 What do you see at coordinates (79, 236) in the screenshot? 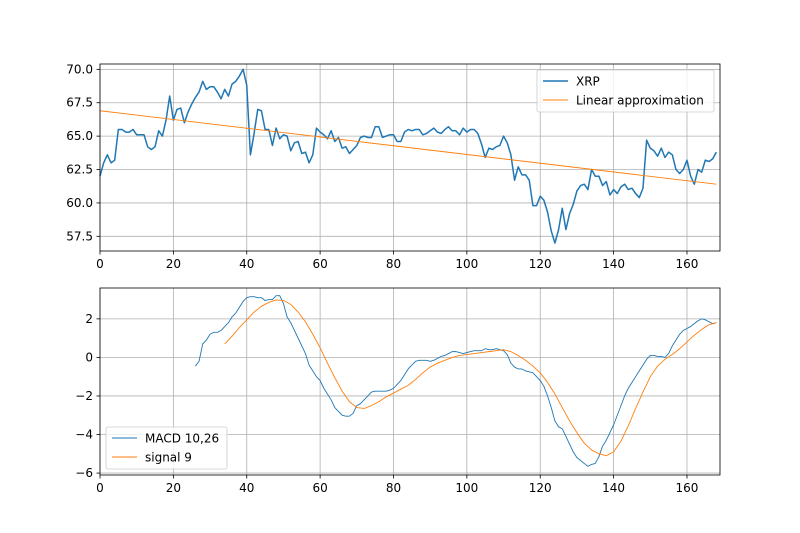
I see `y-tick-label: 57.5` at bounding box center [79, 236].